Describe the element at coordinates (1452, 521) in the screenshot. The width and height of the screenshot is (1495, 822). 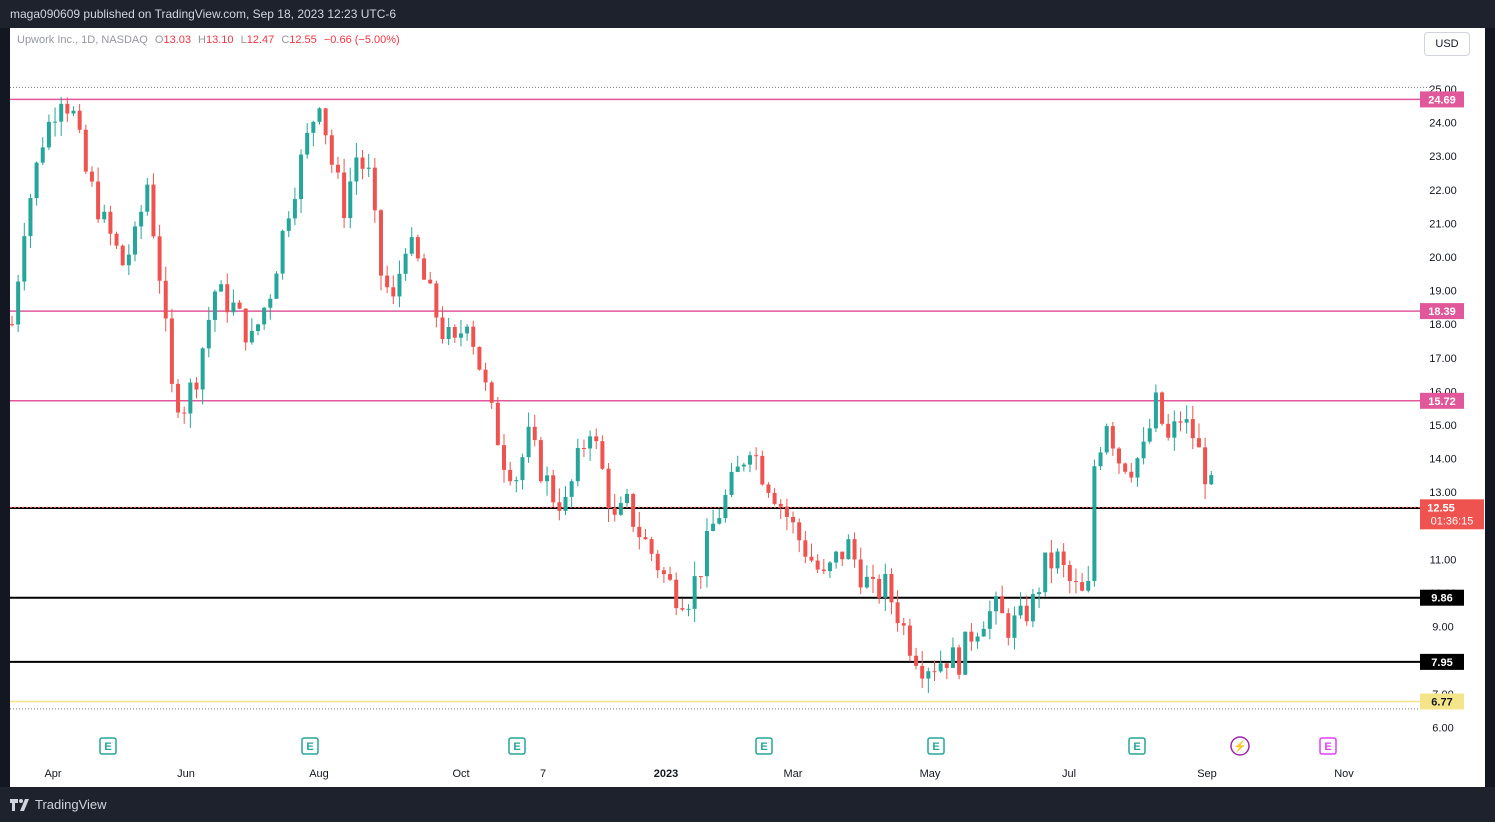
I see `countdown-label: 01:36:15` at that location.